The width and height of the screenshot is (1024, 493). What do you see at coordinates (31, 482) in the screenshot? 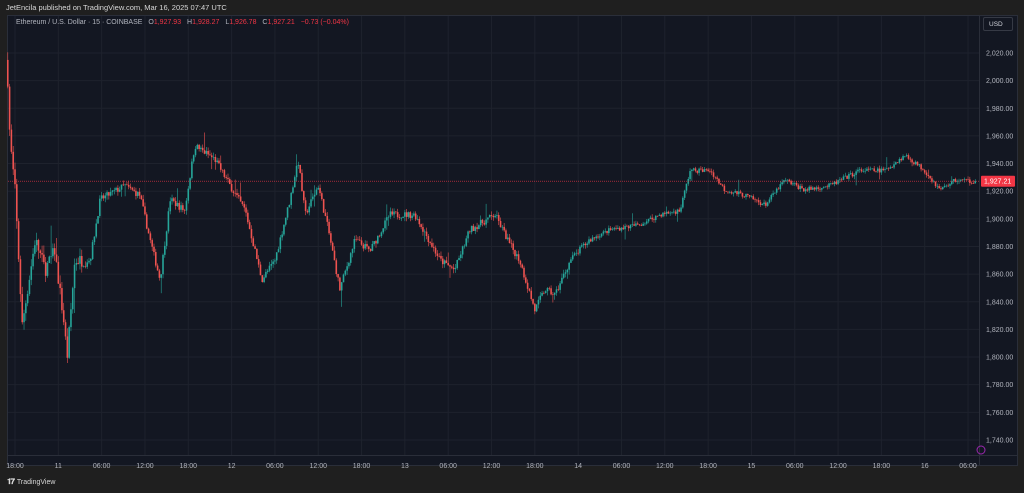
I see `footer-brand: 𝟏𝟕 TradingView` at bounding box center [31, 482].